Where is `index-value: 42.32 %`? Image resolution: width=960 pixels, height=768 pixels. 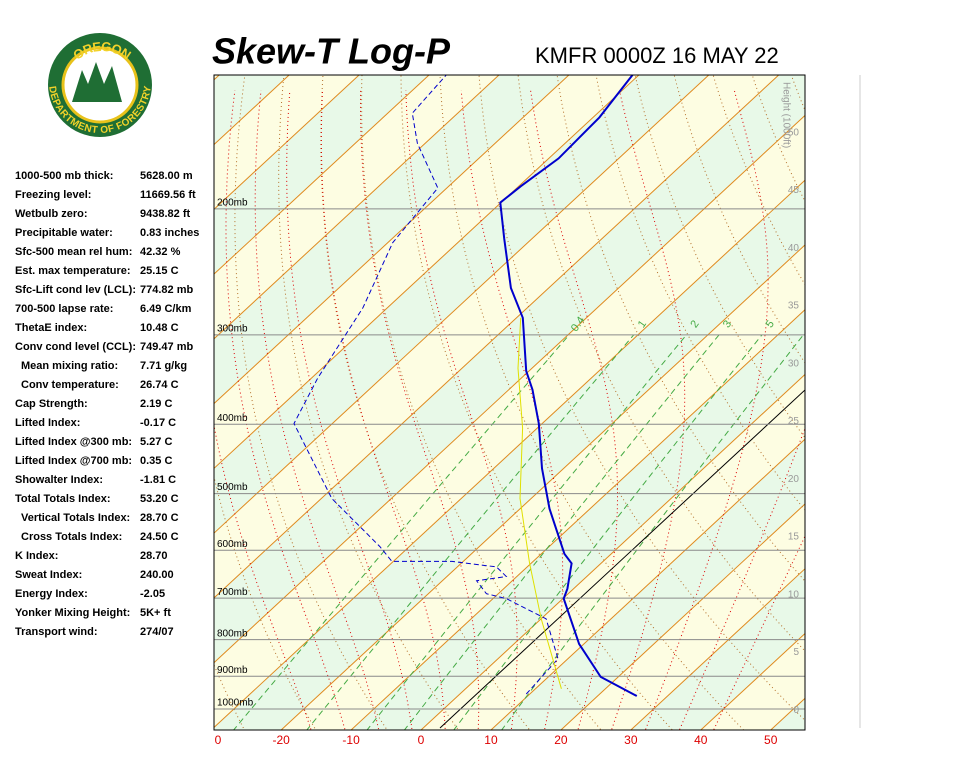 index-value: 42.32 % is located at coordinates (160, 252).